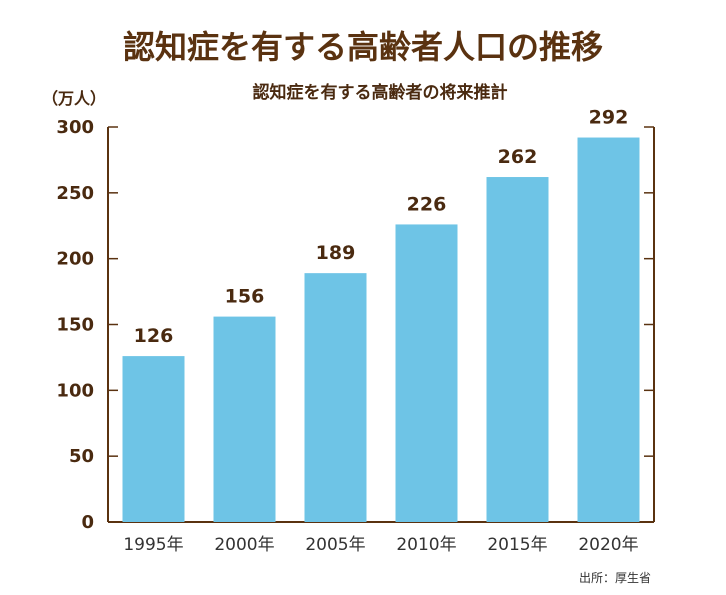 The width and height of the screenshot is (726, 595). Describe the element at coordinates (81, 456) in the screenshot. I see `y-tick-label: 50` at that location.